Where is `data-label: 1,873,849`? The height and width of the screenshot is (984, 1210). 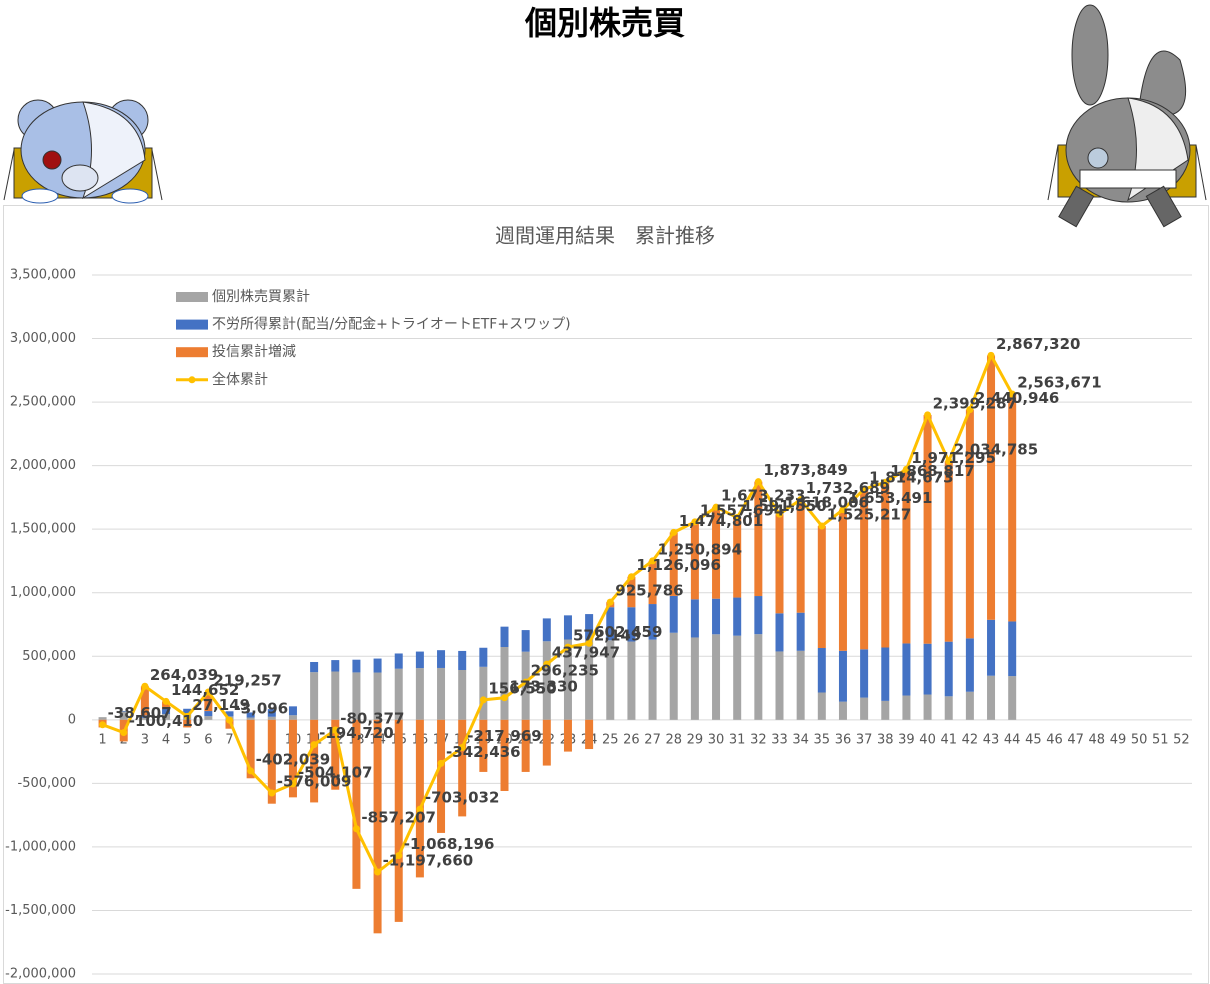 data-label: 1,873,849 is located at coordinates (805, 470).